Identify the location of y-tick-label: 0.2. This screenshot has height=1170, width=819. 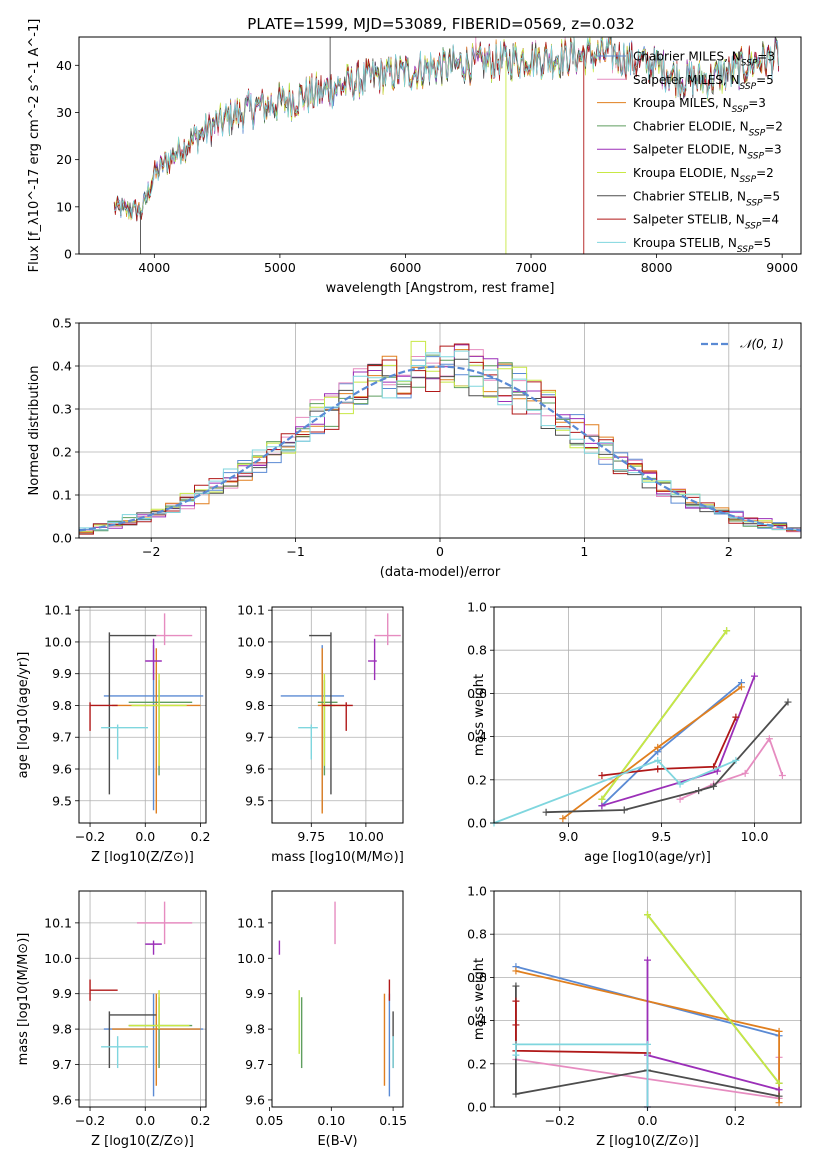
(477, 1063).